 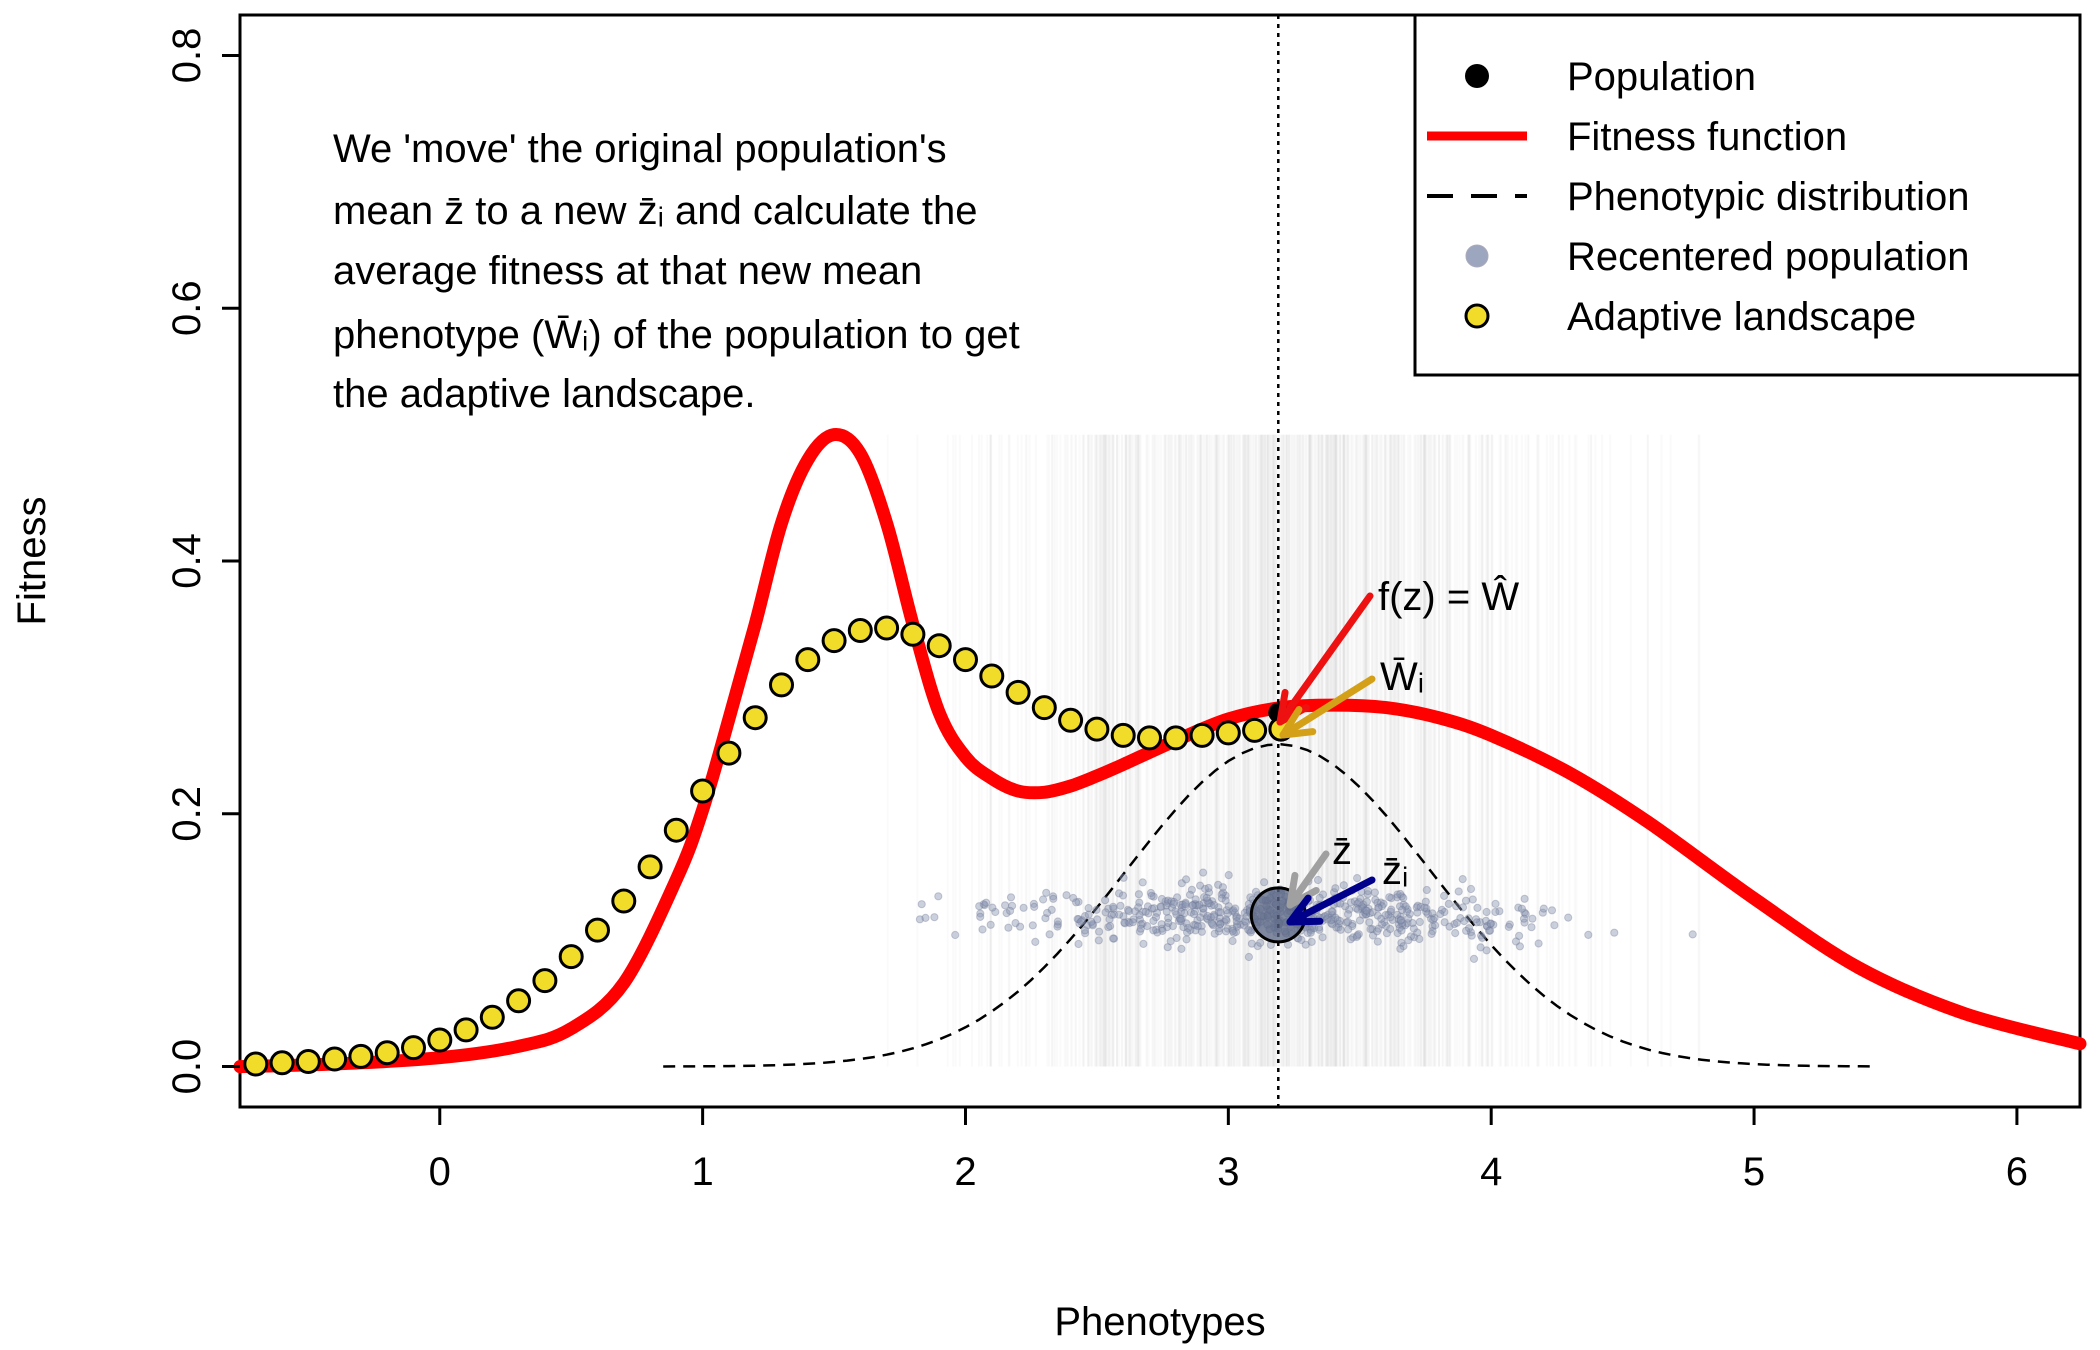 What do you see at coordinates (703, 1172) in the screenshot?
I see `x-tick-label: 1` at bounding box center [703, 1172].